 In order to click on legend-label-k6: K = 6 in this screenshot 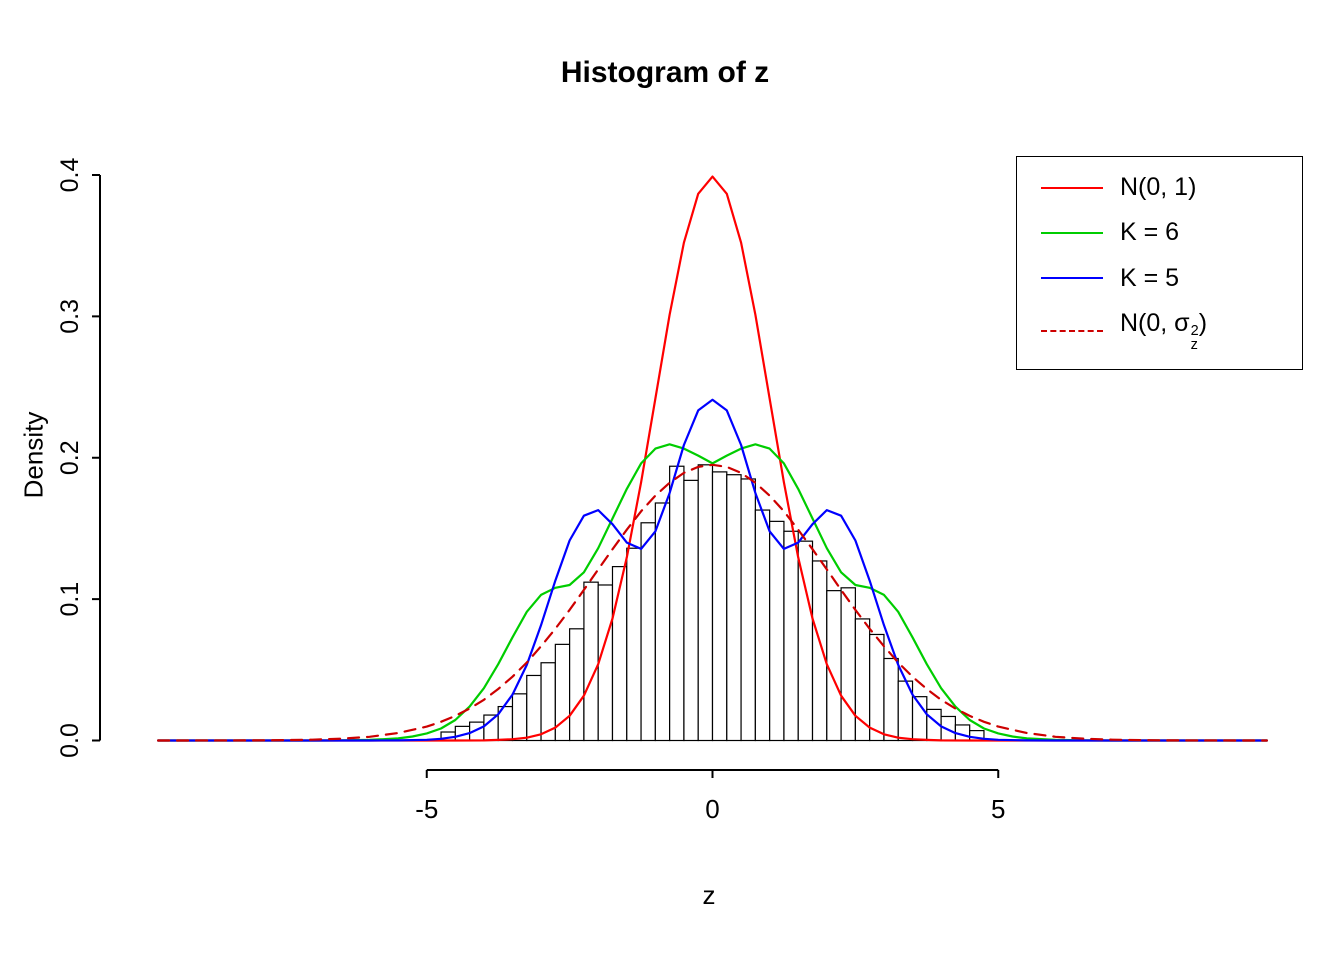, I will do `click(1150, 232)`.